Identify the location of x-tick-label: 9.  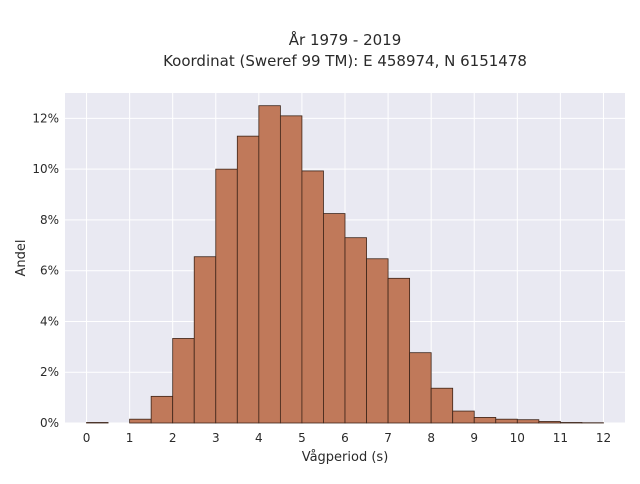
(474, 438).